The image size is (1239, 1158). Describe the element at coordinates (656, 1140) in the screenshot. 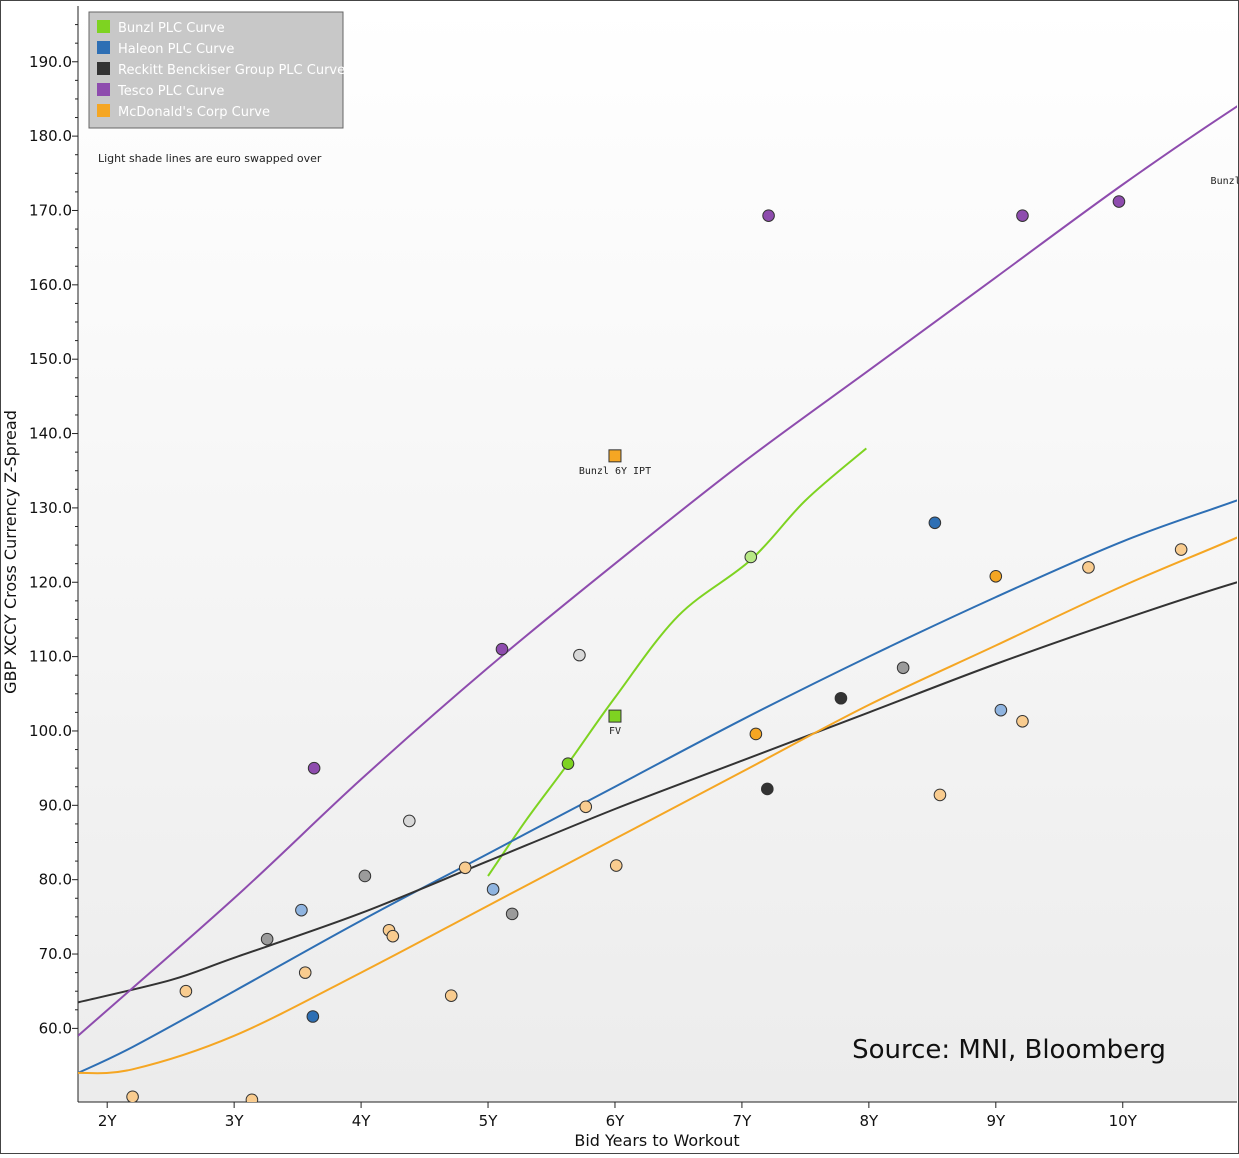

I see `x-axis-title: Bid Years to Workout` at that location.